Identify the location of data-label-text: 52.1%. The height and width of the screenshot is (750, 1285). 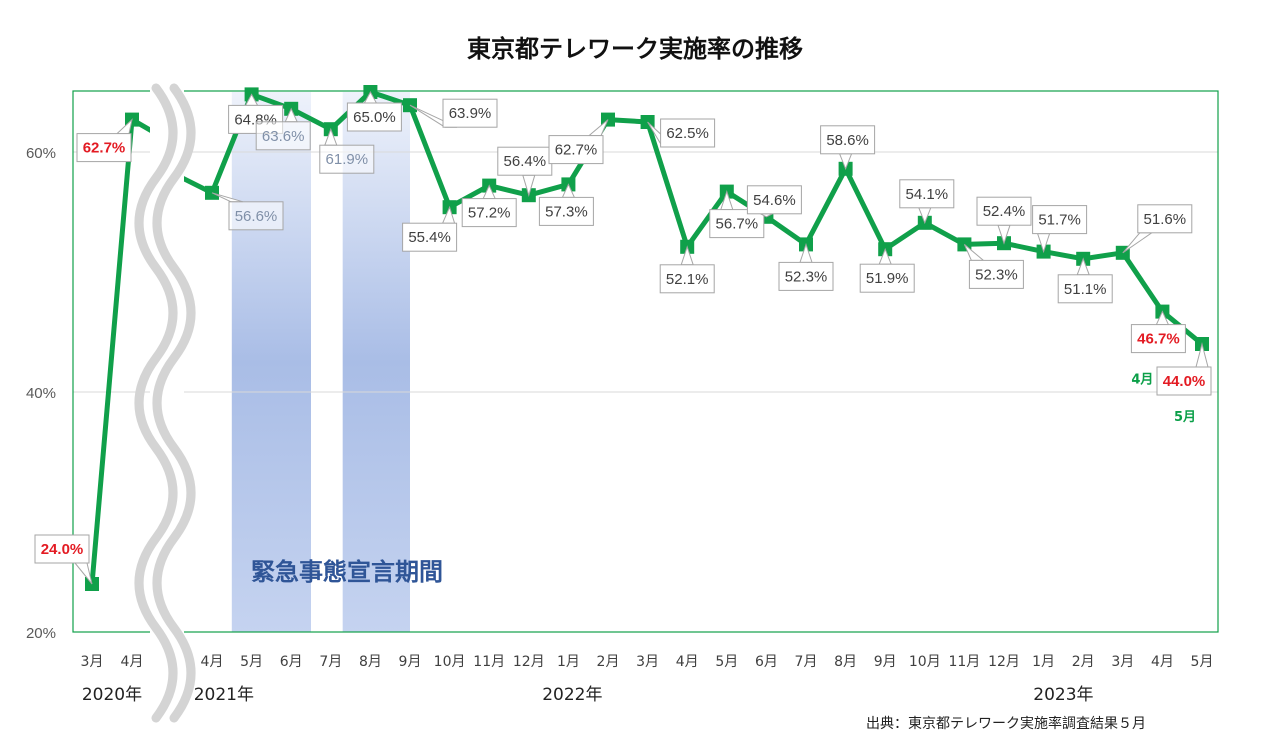
(687, 279).